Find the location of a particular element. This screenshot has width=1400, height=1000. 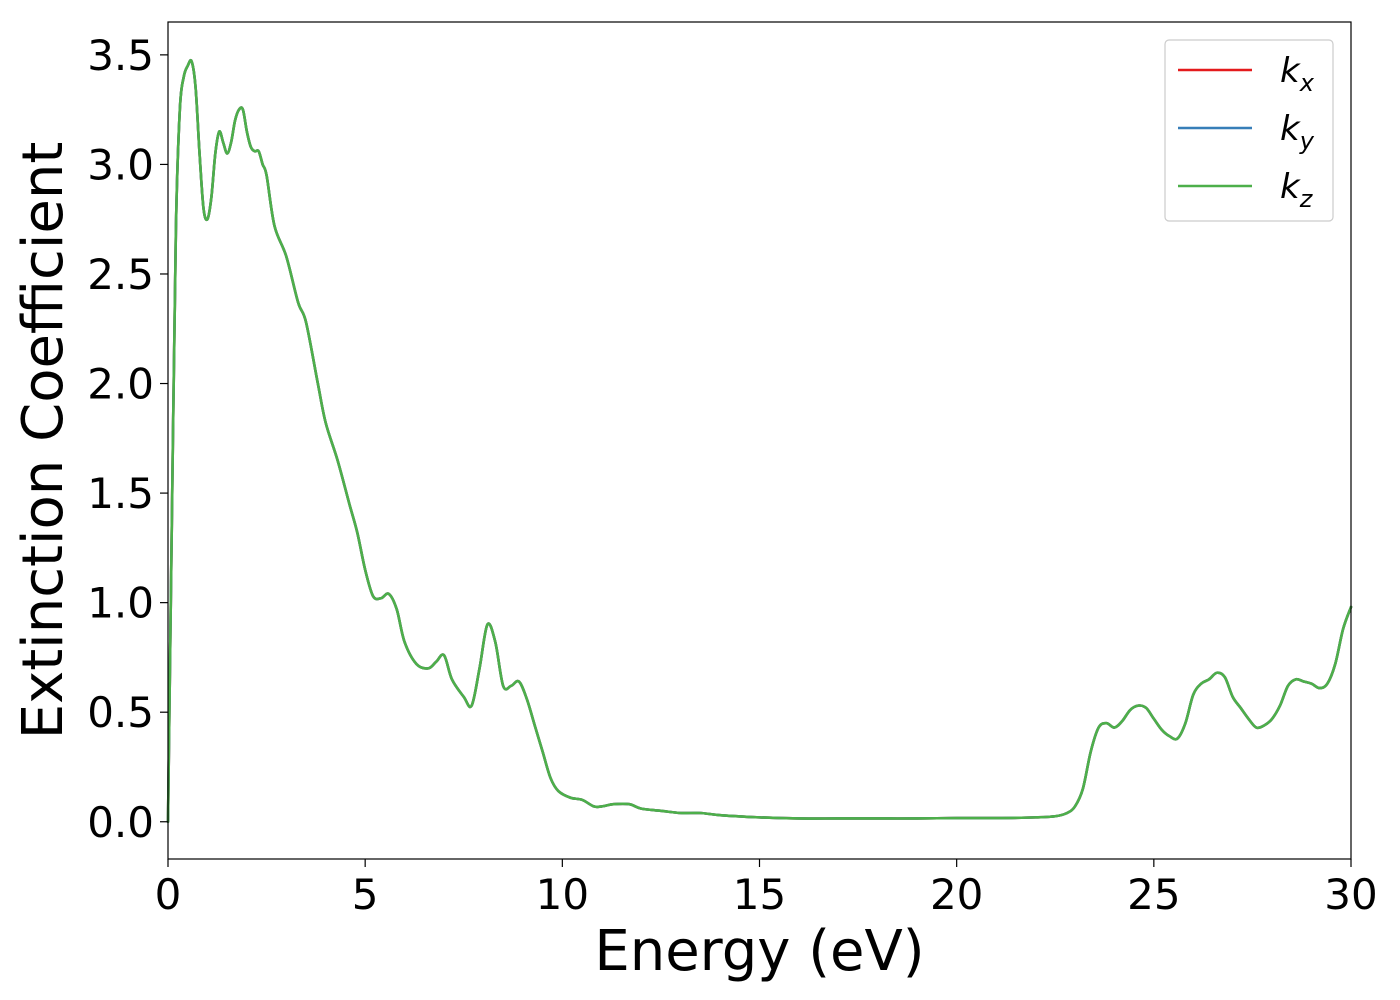

y-tick-label: 1.5 is located at coordinates (120, 493).